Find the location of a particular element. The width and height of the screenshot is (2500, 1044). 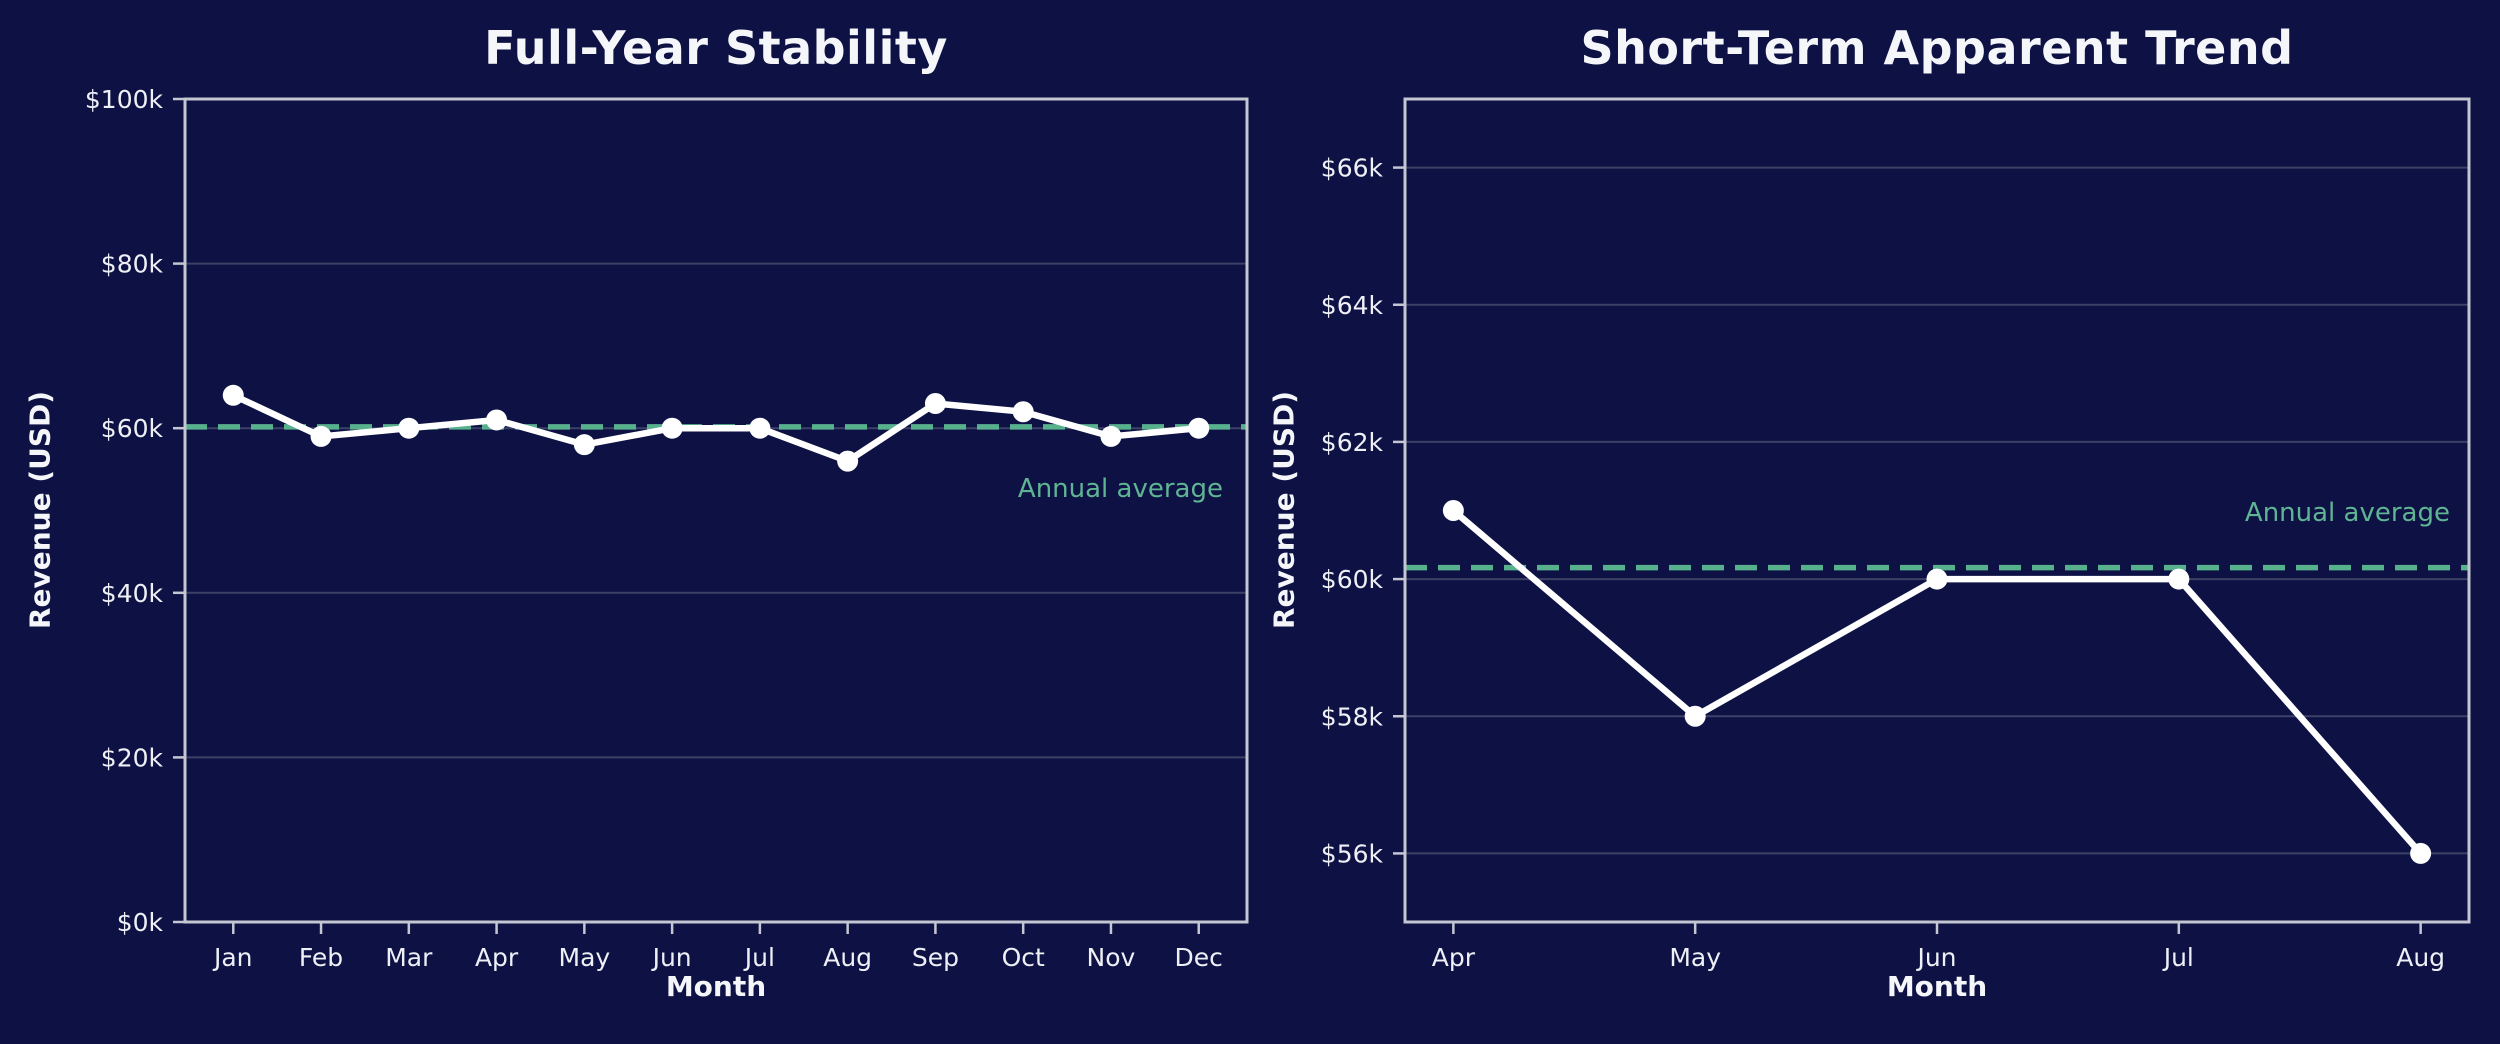

y-tick-label: $56k is located at coordinates (1352, 853).